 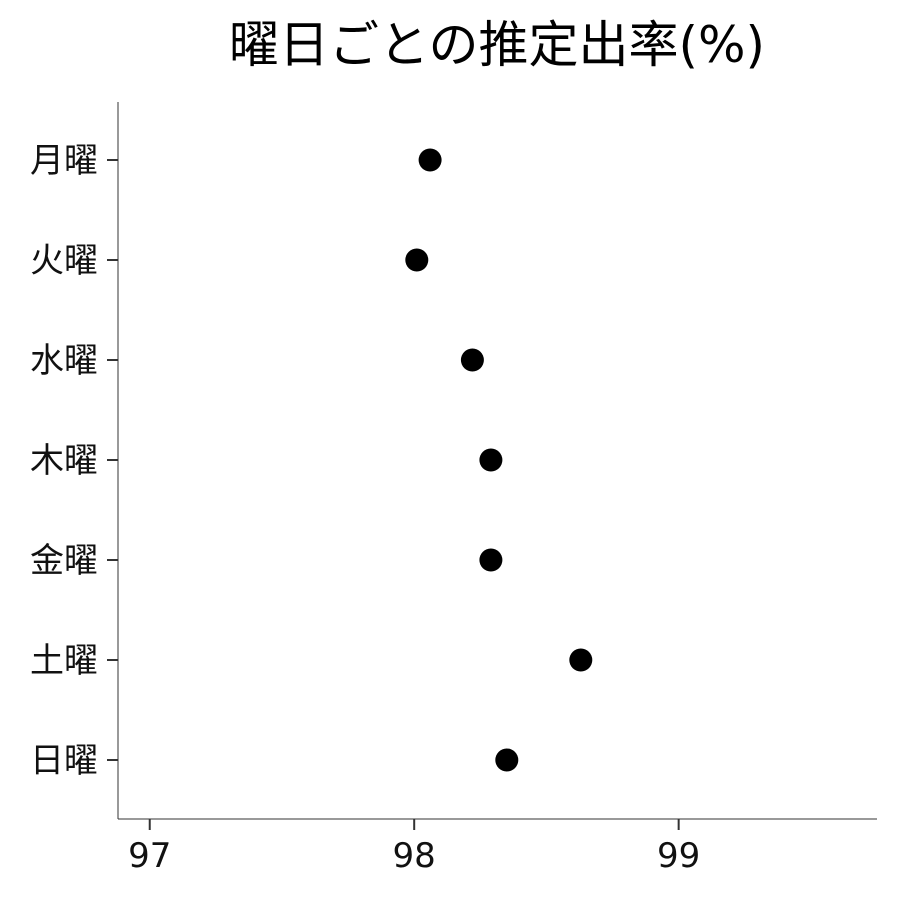 What do you see at coordinates (64, 661) in the screenshot?
I see `y-tick-label: 土曜` at bounding box center [64, 661].